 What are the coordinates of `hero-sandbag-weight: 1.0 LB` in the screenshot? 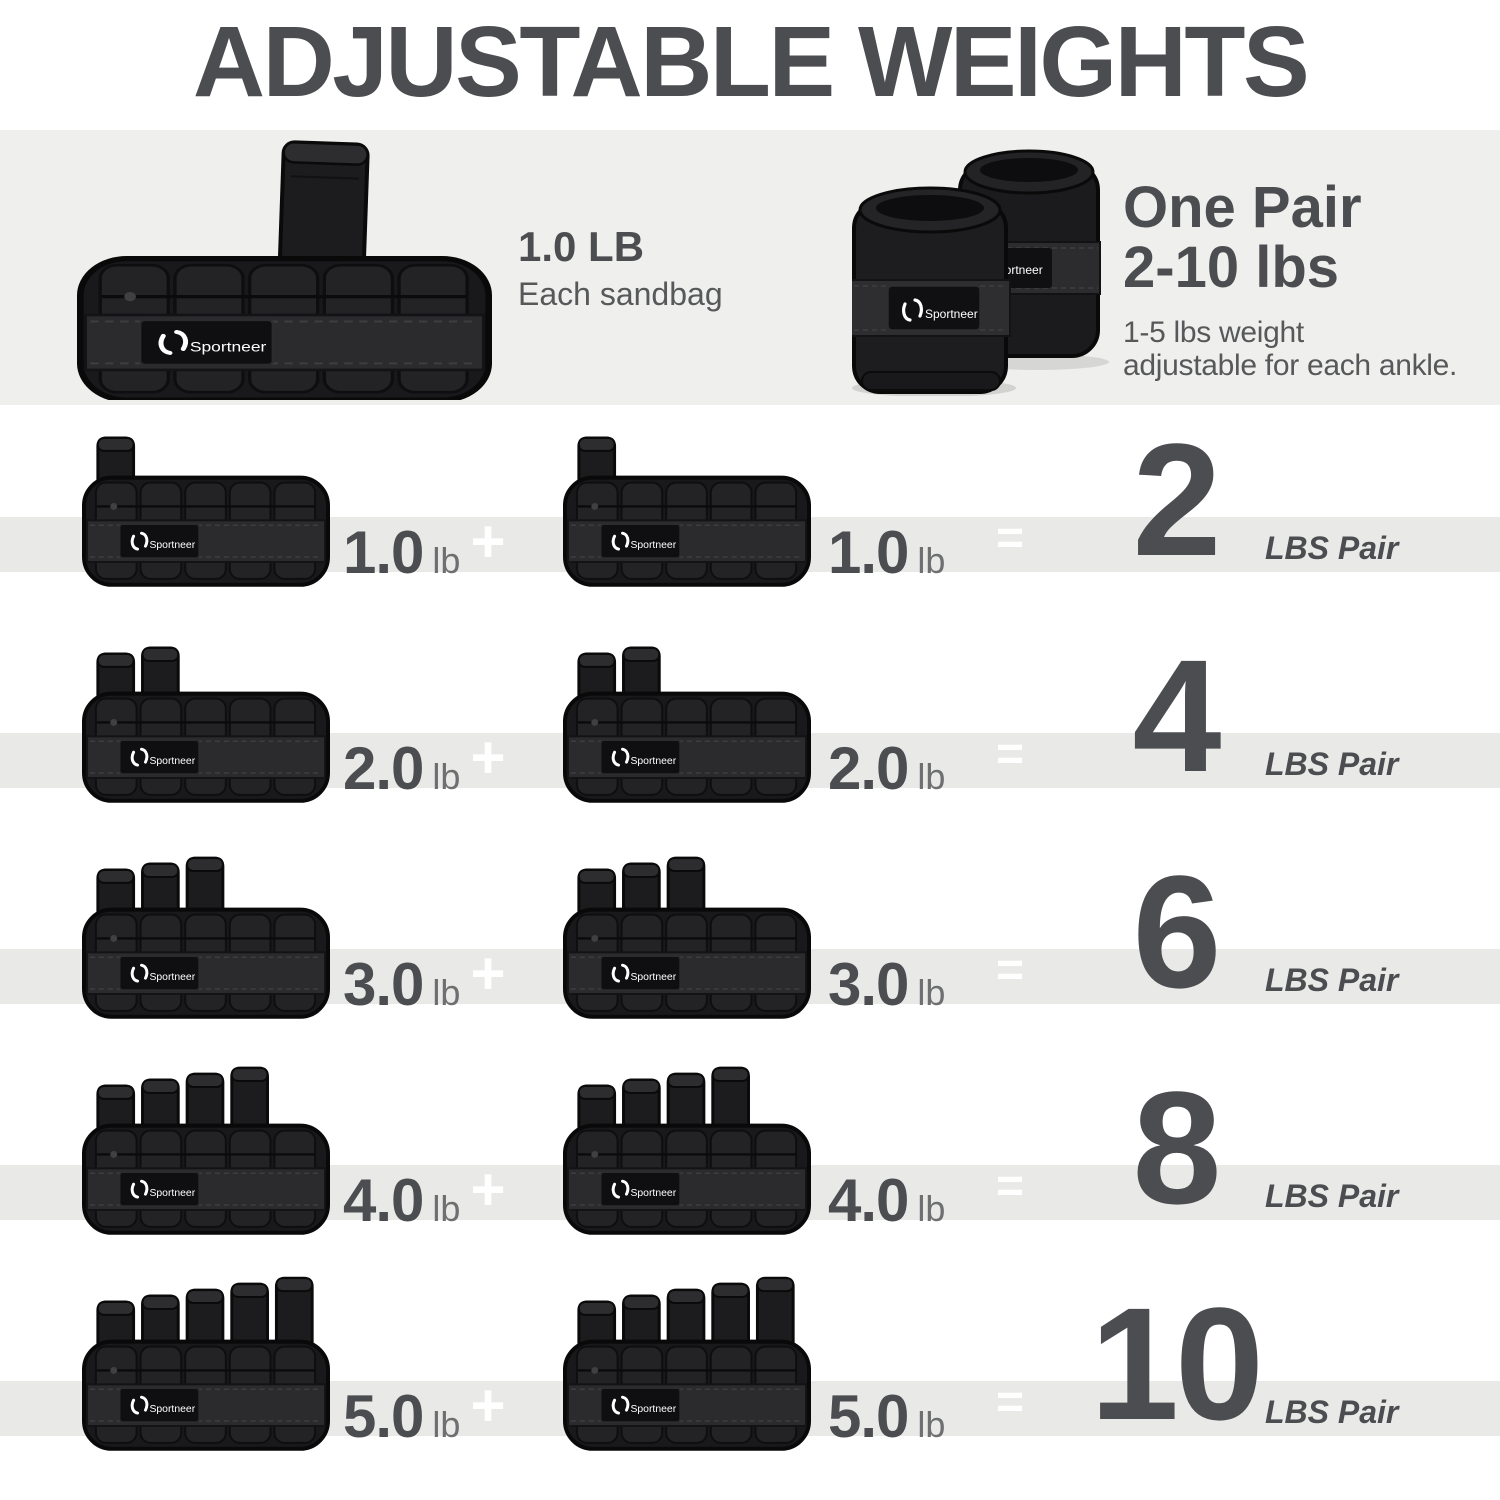 It's located at (581, 246).